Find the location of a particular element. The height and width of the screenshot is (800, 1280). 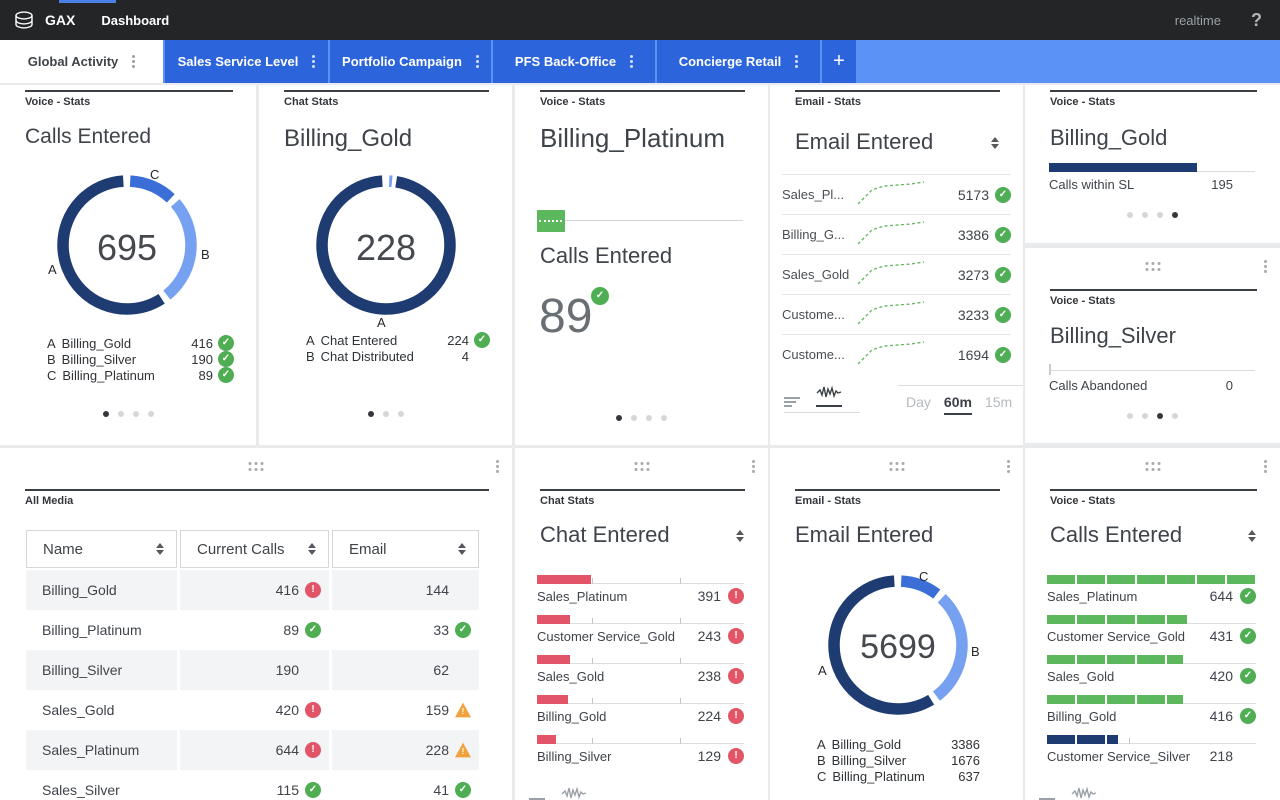

tab-concierge-retail: Concierge Retail is located at coordinates (738, 61).